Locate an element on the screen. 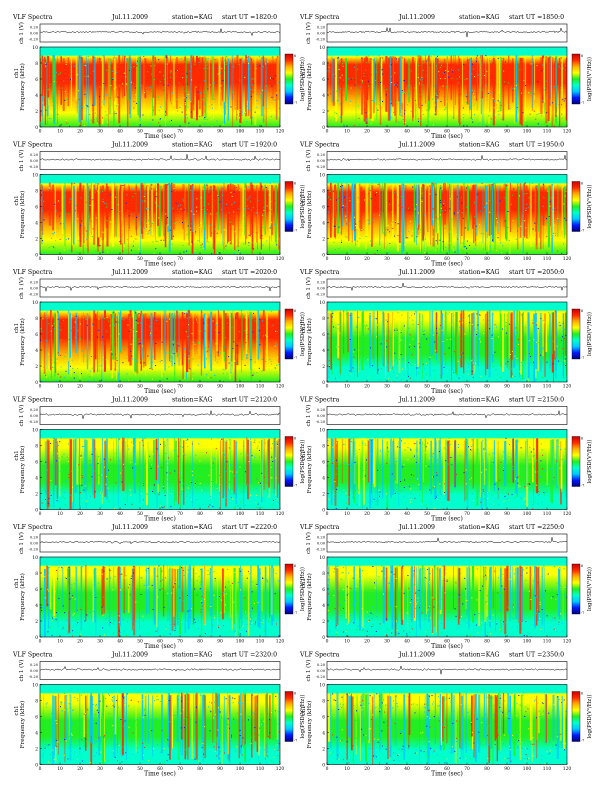 The width and height of the screenshot is (612, 796). panel-start-time: start UT =1950:0 is located at coordinates (536, 145).